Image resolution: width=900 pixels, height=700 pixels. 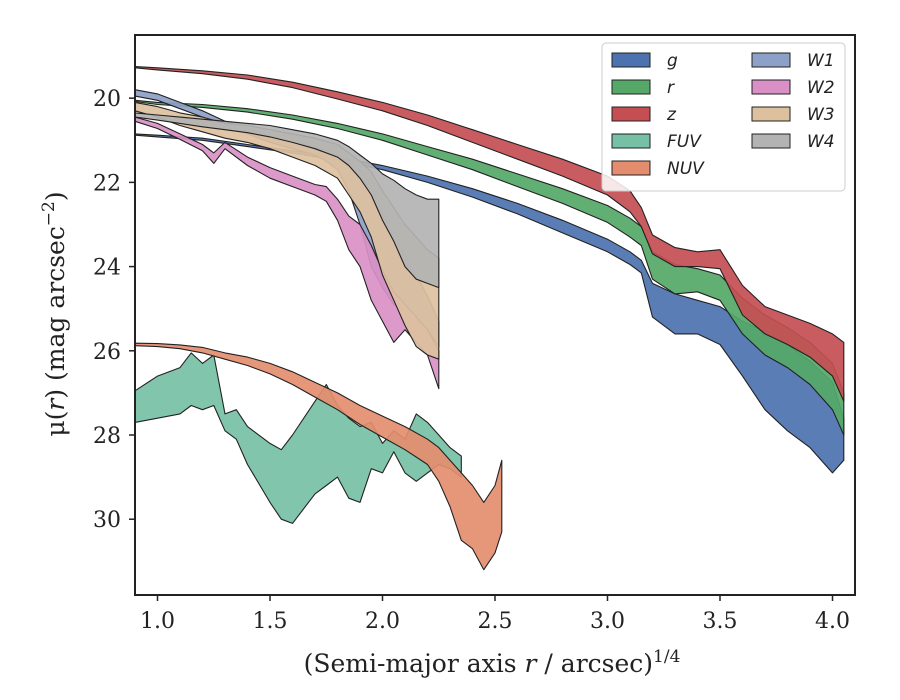 I want to click on legend-label-W4: W4, so click(x=821, y=142).